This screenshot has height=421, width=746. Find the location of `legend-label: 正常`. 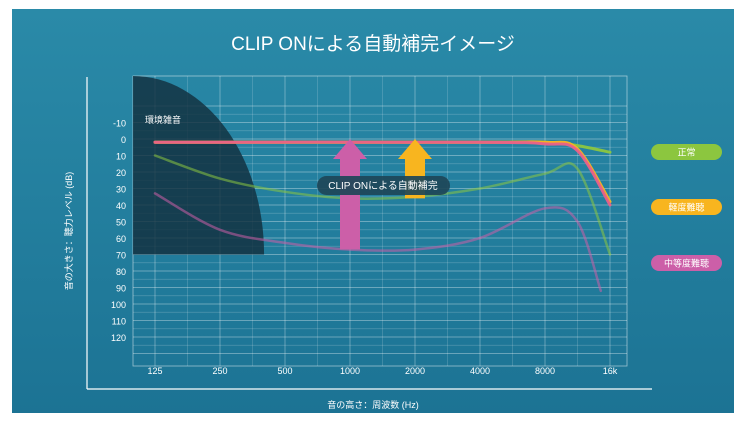

legend-label: 正常 is located at coordinates (686, 152).